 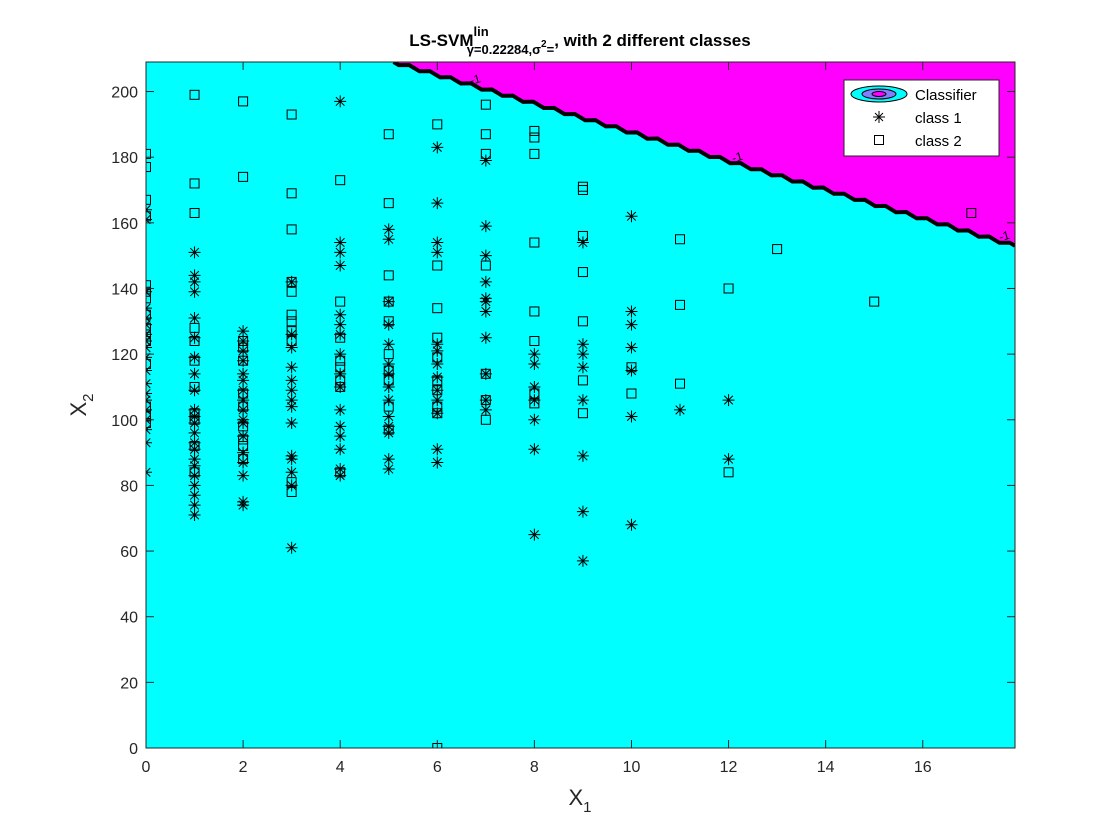 What do you see at coordinates (879, 117) in the screenshot?
I see `legend-star-icon` at bounding box center [879, 117].